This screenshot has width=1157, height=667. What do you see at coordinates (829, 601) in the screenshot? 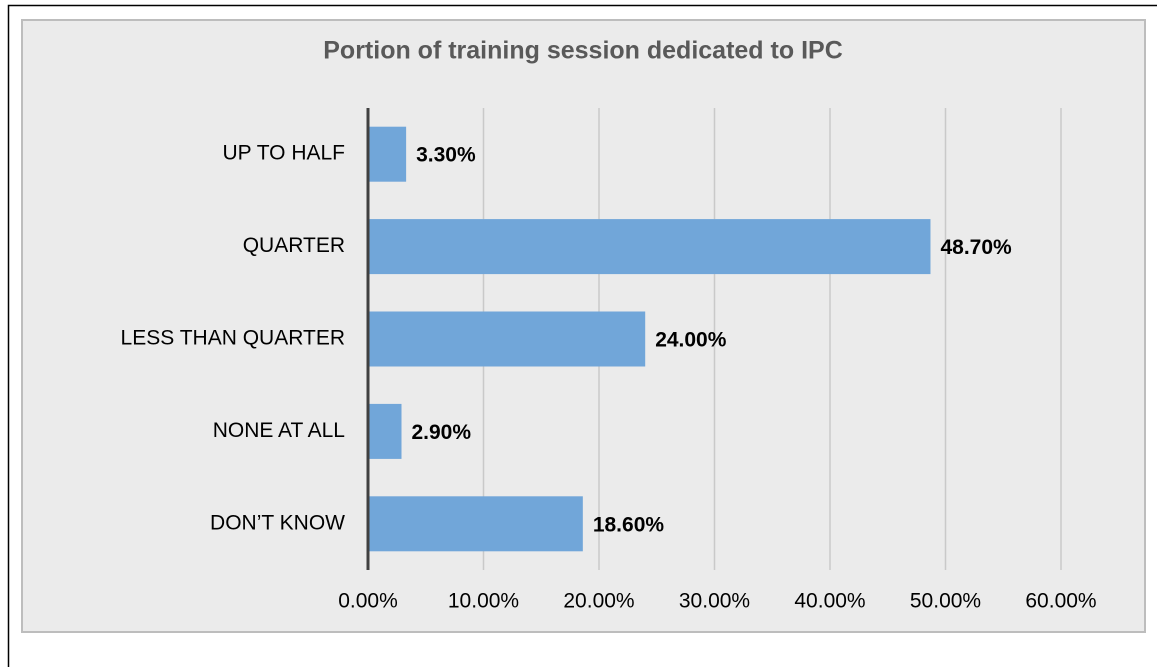
I see `x-tick-label: 40.00%` at bounding box center [829, 601].